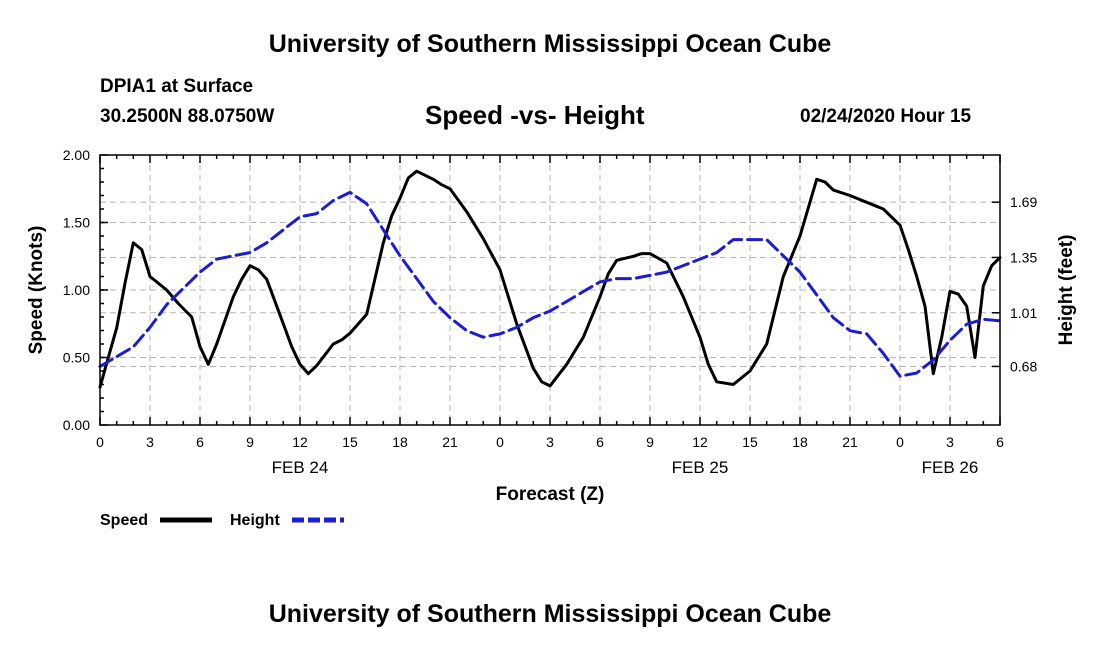 The height and width of the screenshot is (650, 1100). Describe the element at coordinates (1023, 366) in the screenshot. I see `y2-tick-label: 0.68` at that location.